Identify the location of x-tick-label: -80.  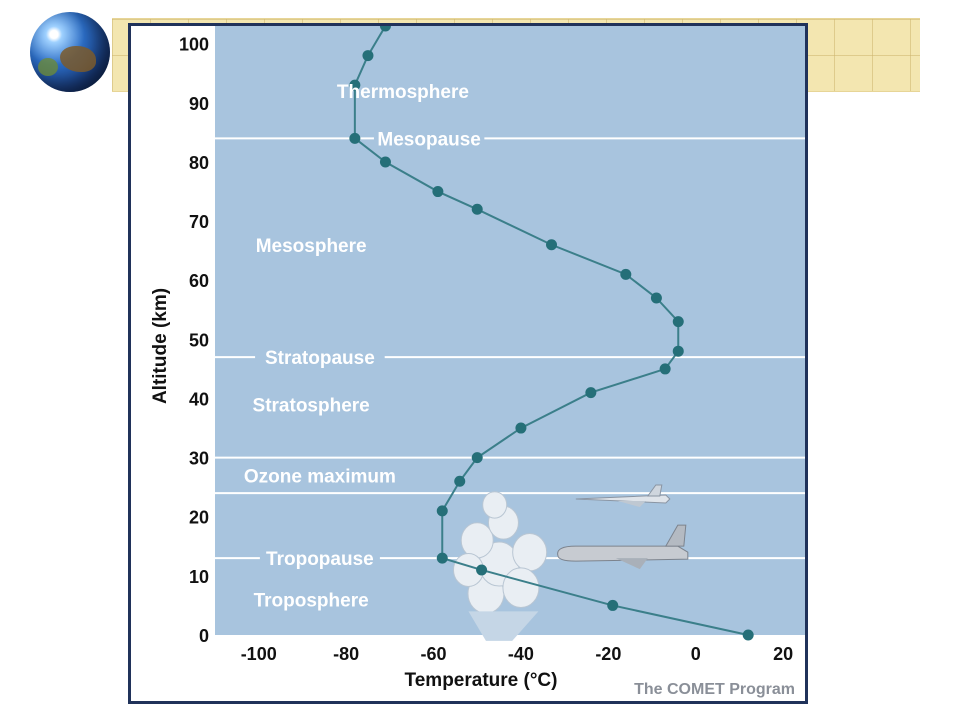
(346, 654).